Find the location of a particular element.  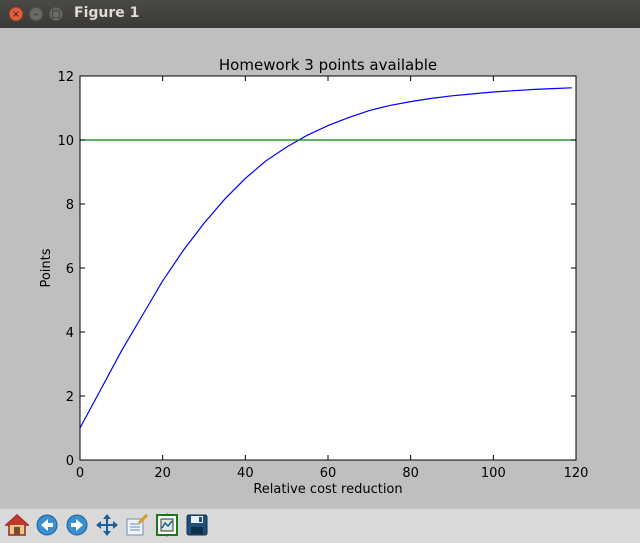

back-button is located at coordinates (47, 525).